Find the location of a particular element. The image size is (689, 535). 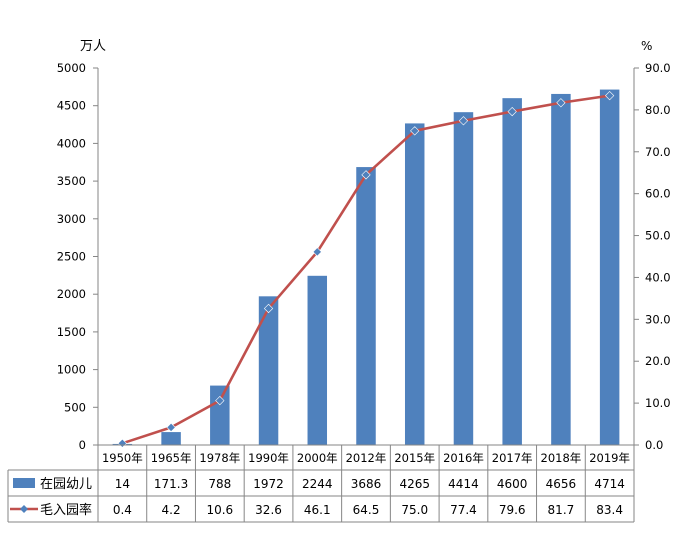

x-tick-label: 2016年 is located at coordinates (463, 458).